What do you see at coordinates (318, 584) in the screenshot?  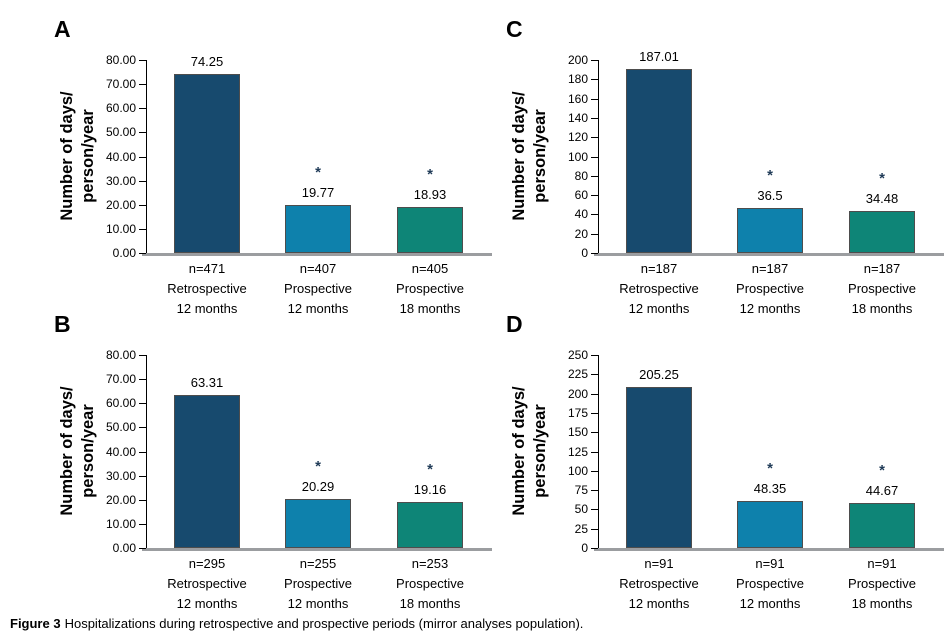 I see `x-category-label: n=255 Prospective 12 months` at bounding box center [318, 584].